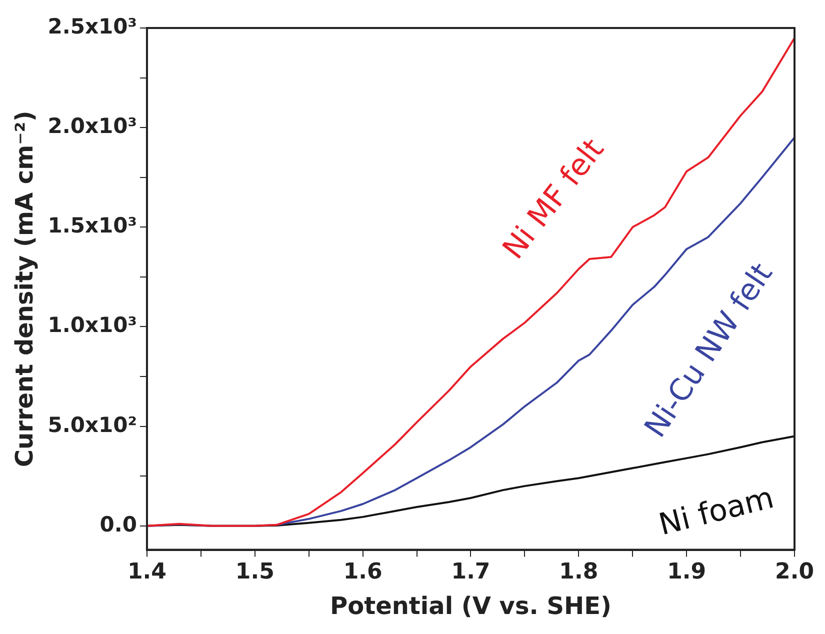  What do you see at coordinates (146, 572) in the screenshot?
I see `x-tick-label: 1.4` at bounding box center [146, 572].